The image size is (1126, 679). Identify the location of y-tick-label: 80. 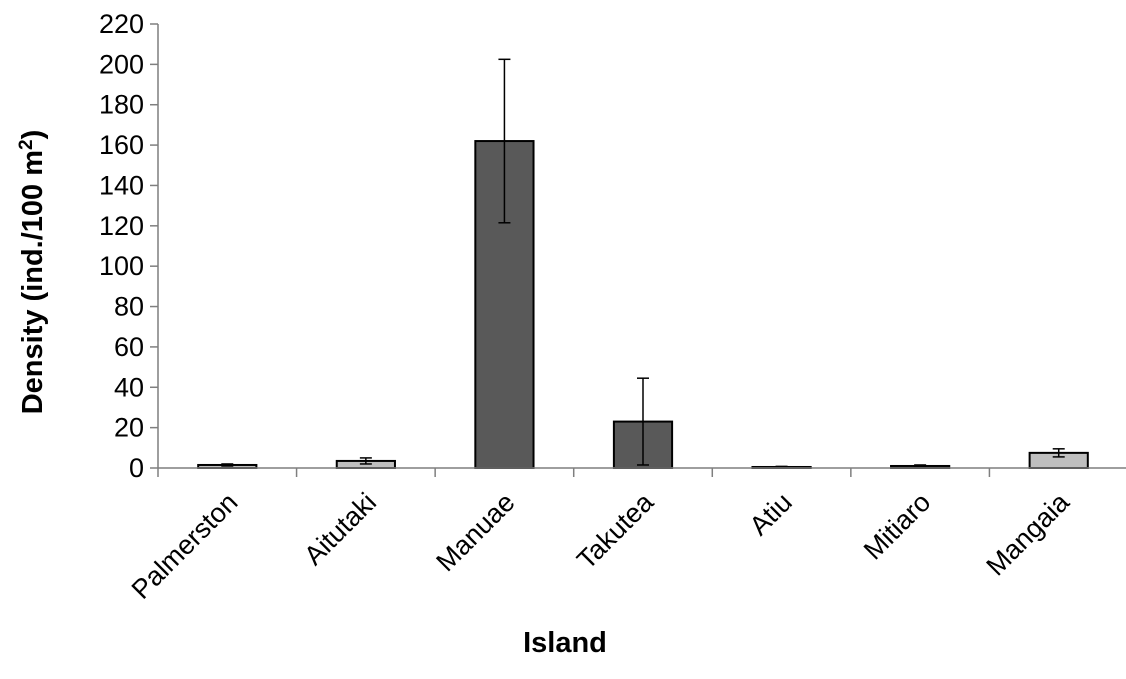
(129, 307).